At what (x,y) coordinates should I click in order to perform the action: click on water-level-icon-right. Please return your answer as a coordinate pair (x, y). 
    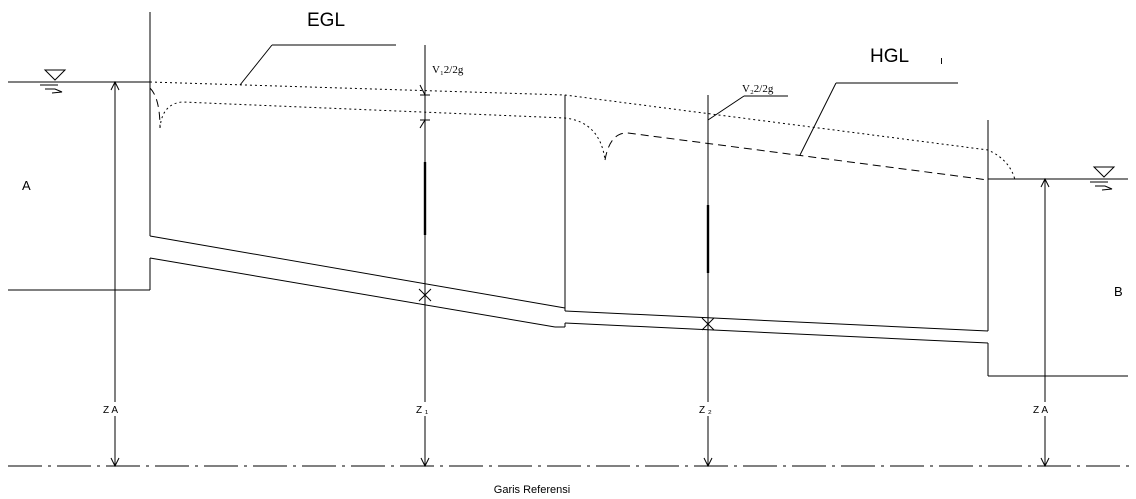
    Looking at the image, I should click on (1103, 178).